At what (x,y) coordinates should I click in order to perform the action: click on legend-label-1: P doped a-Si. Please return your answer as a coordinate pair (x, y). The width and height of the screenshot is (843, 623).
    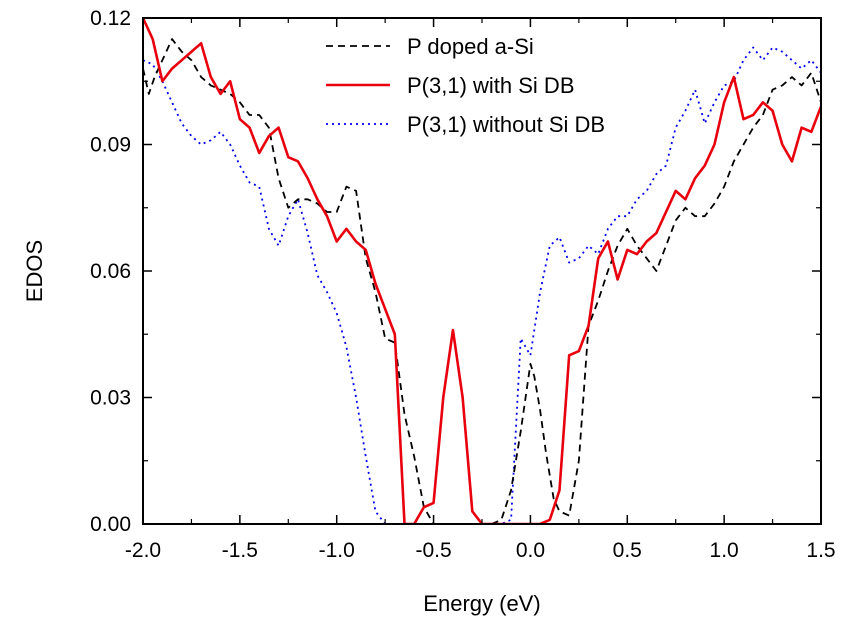
    Looking at the image, I should click on (470, 46).